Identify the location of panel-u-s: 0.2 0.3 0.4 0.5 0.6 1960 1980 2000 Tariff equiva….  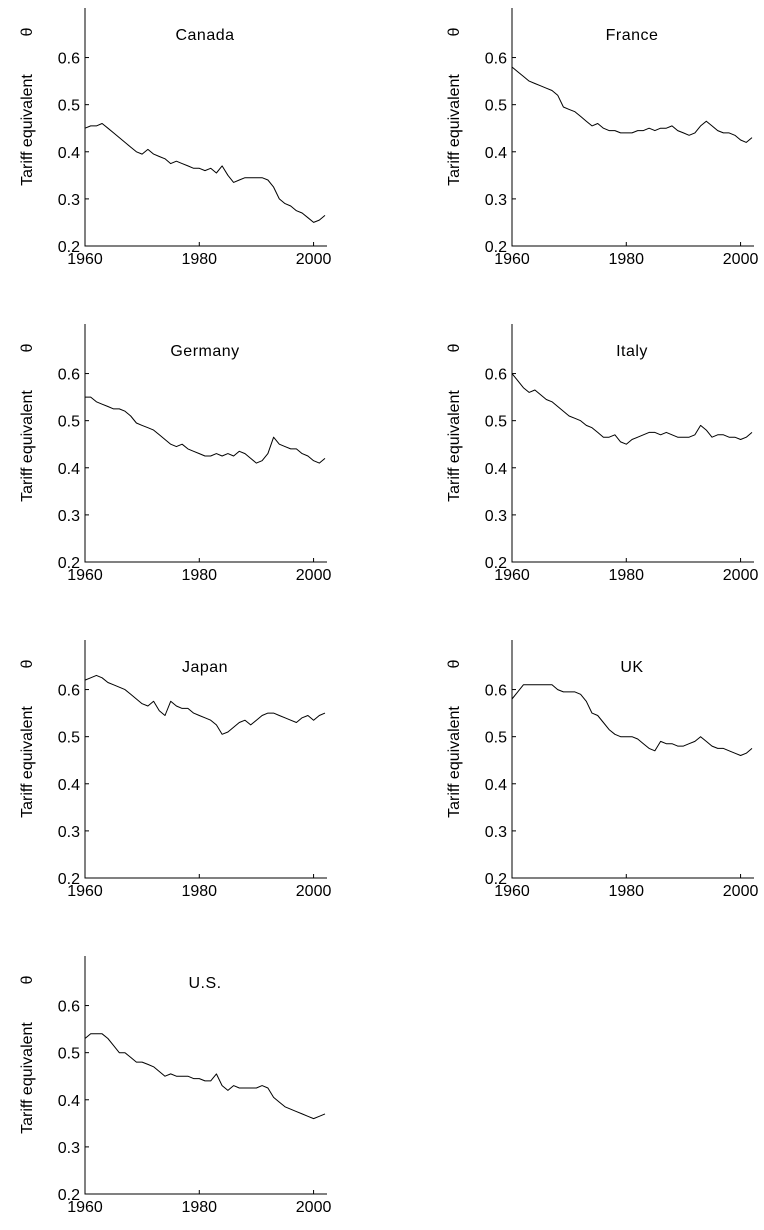
(175, 1086).